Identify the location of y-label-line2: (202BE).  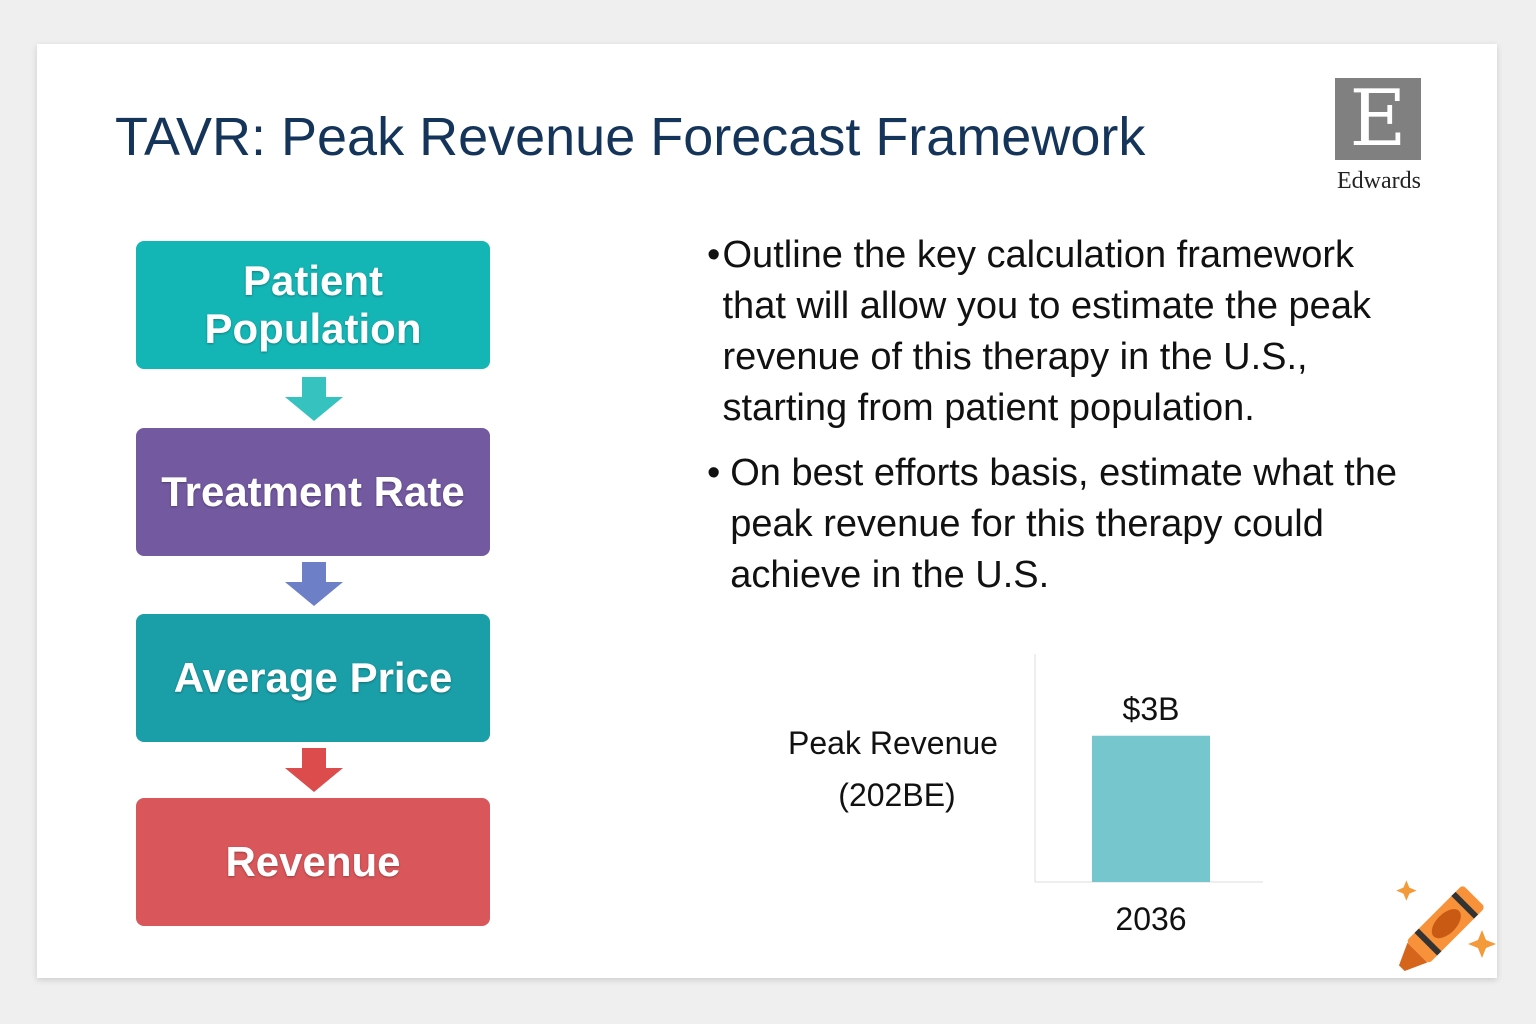
(896, 795).